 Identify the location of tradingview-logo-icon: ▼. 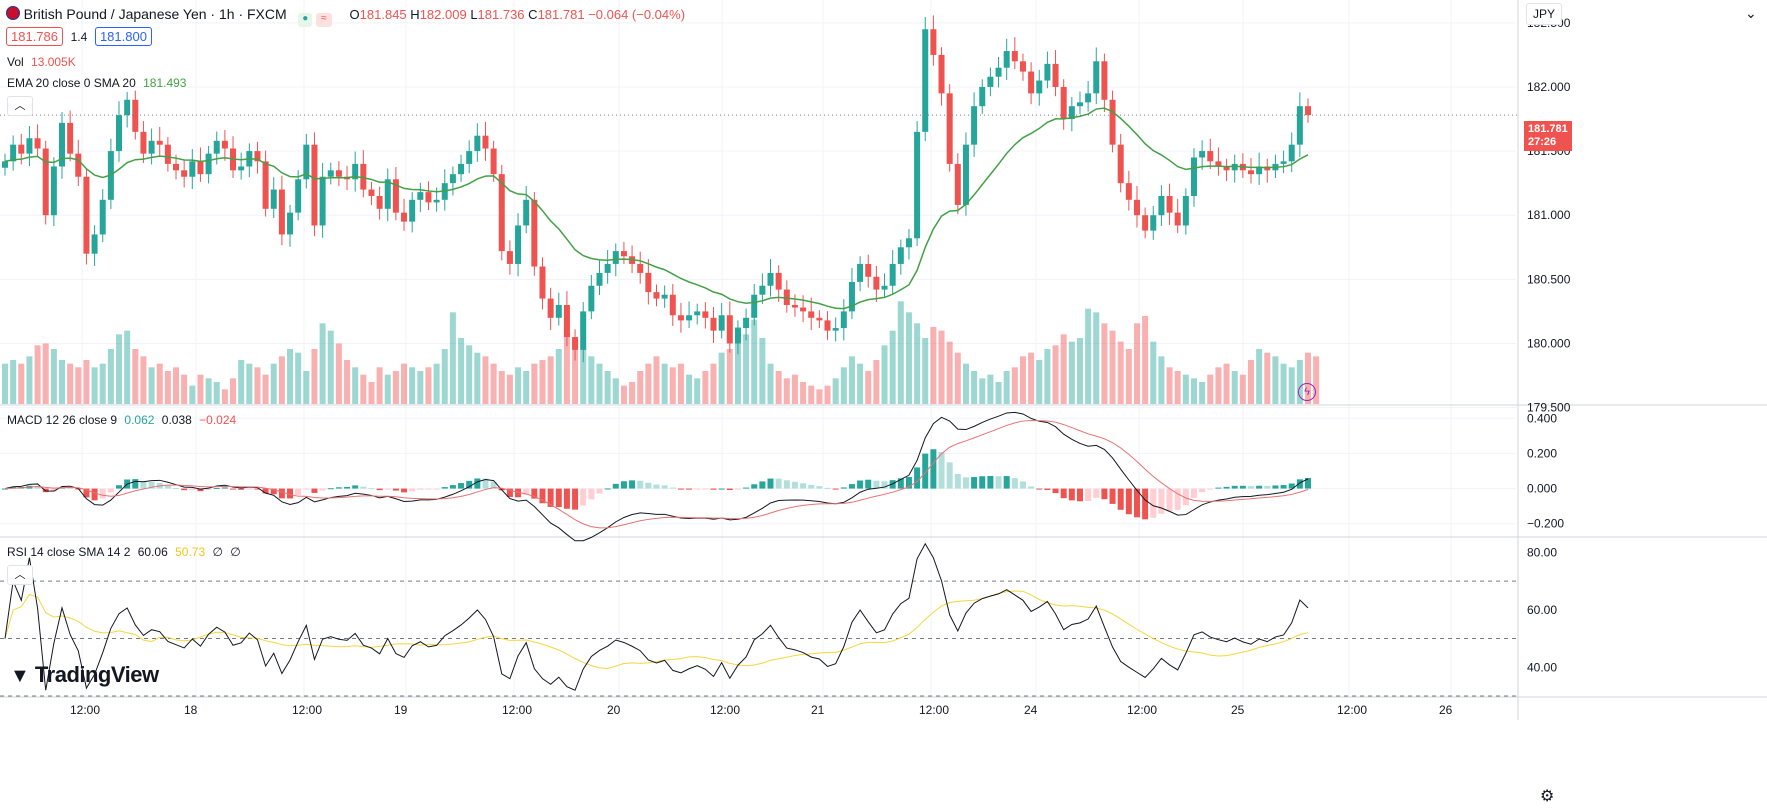
(20, 676).